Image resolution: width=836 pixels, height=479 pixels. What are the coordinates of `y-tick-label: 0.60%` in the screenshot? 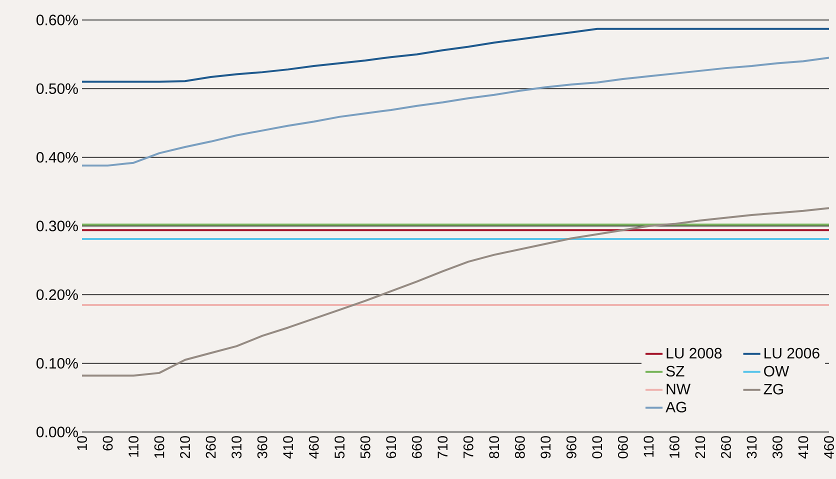 It's located at (57, 20).